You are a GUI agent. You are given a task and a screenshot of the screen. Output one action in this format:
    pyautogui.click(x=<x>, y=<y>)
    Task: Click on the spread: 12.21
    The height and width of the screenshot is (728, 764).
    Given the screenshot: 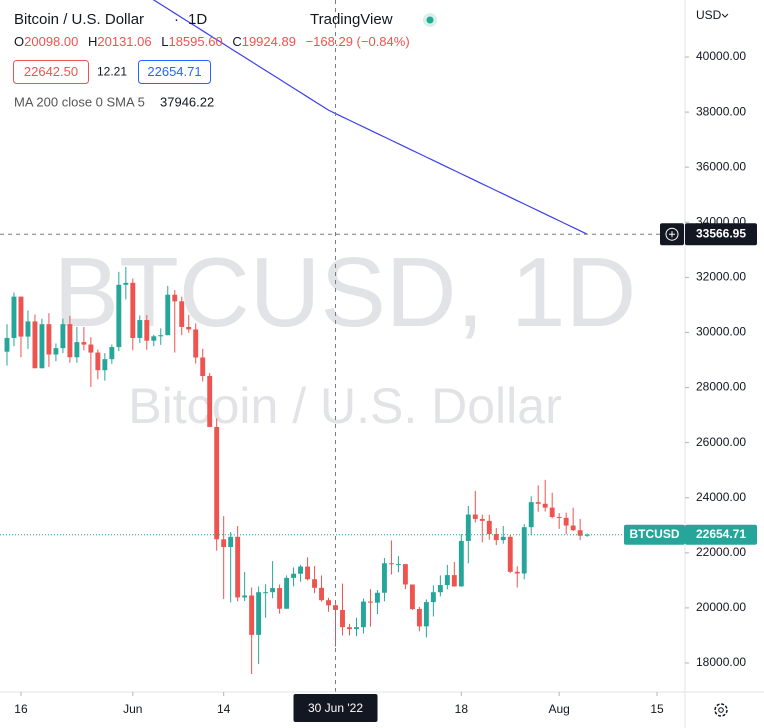 What is the action you would take?
    pyautogui.click(x=112, y=72)
    